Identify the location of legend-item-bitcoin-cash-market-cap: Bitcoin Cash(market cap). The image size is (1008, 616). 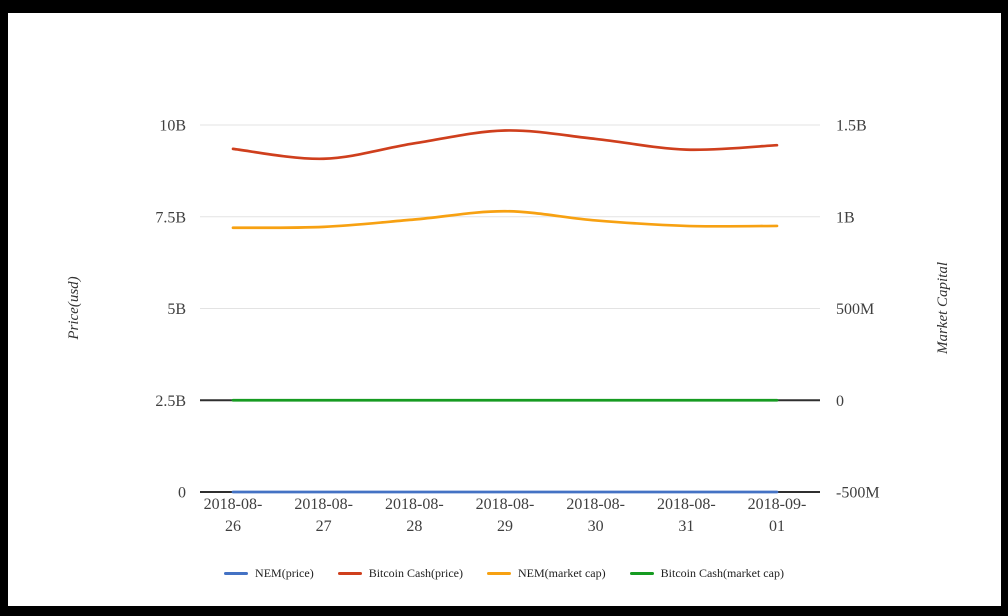
(706, 573).